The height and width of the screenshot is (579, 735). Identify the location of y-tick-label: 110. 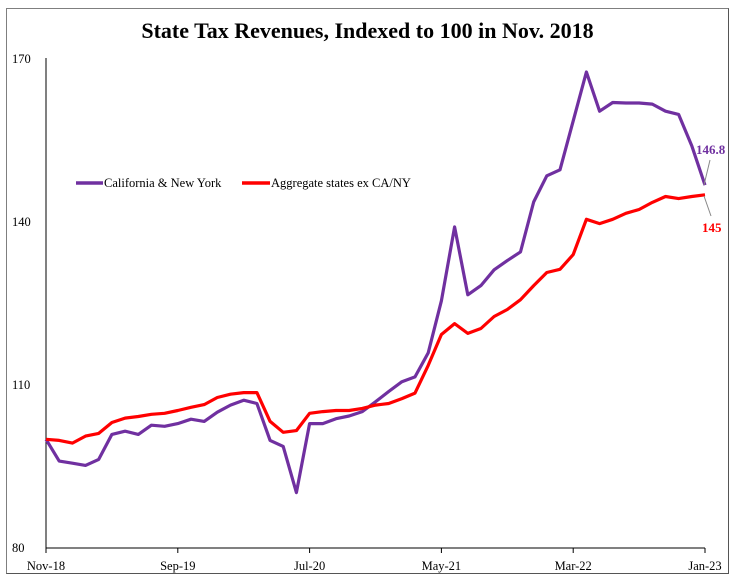
(21, 385).